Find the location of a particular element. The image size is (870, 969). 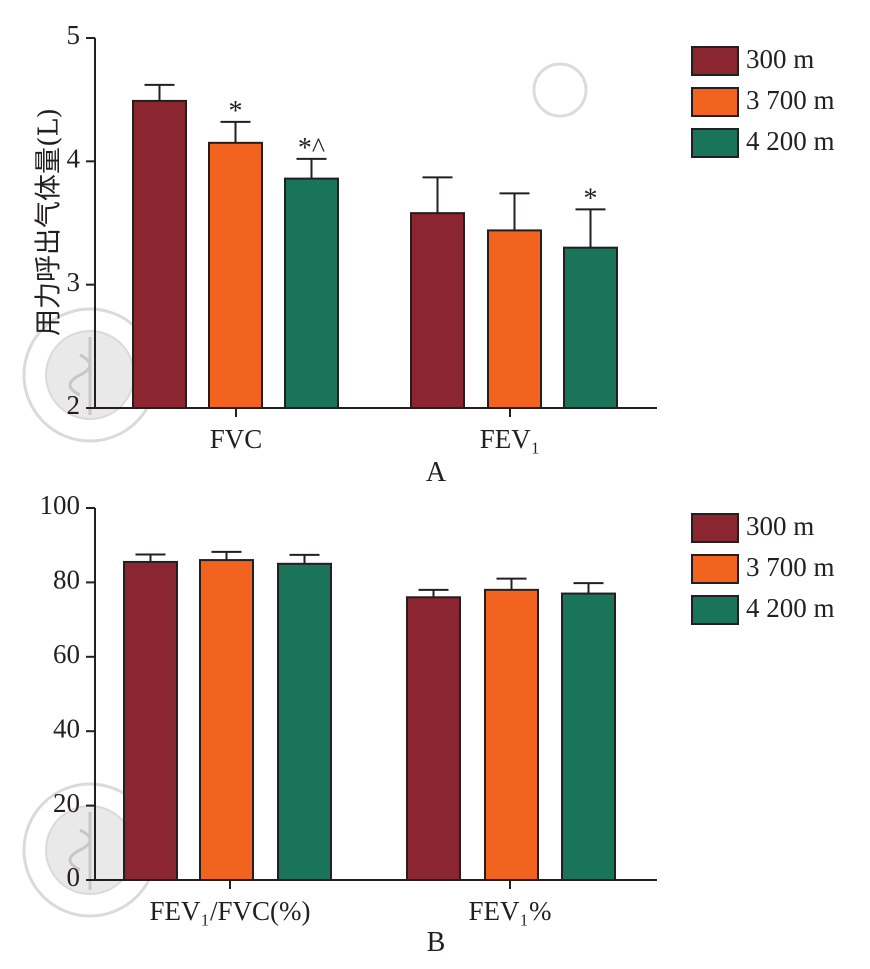

category-label: FEV₁% is located at coordinates (510, 911).